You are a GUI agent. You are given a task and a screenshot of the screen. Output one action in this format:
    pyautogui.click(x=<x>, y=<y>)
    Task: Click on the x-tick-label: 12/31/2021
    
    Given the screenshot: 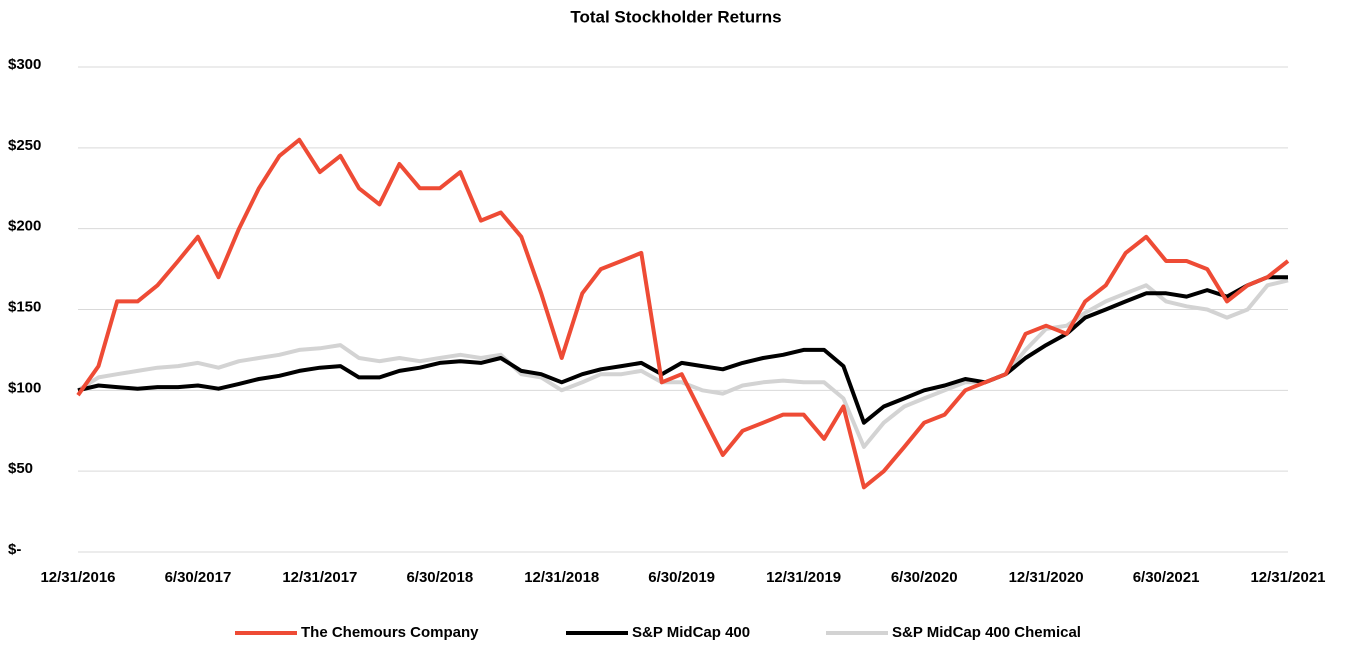 What is the action you would take?
    pyautogui.click(x=1287, y=577)
    